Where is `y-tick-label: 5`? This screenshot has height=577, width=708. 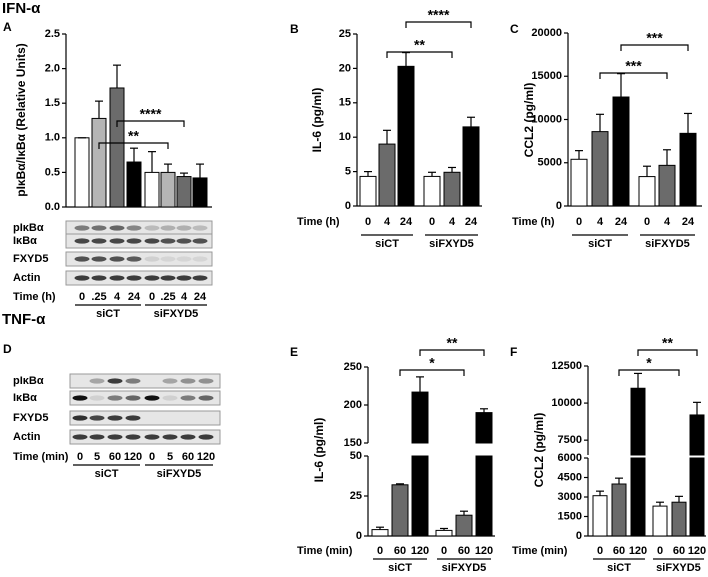
y-tick-label: 5 is located at coordinates (348, 172).